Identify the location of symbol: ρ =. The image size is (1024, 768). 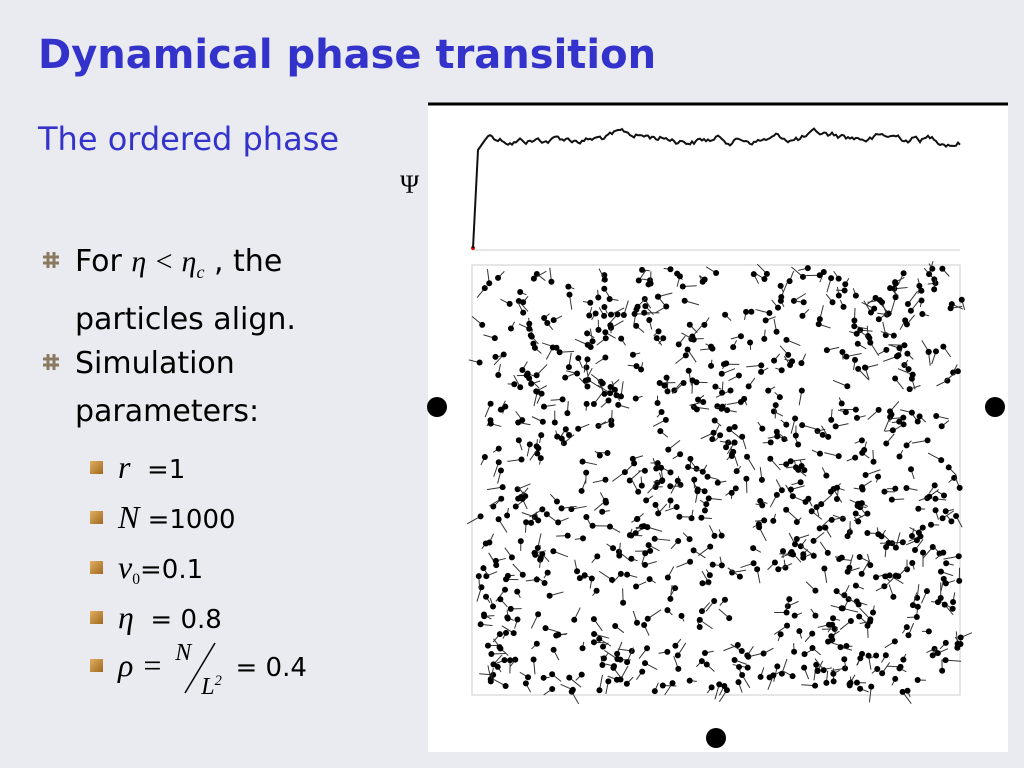
(140, 665).